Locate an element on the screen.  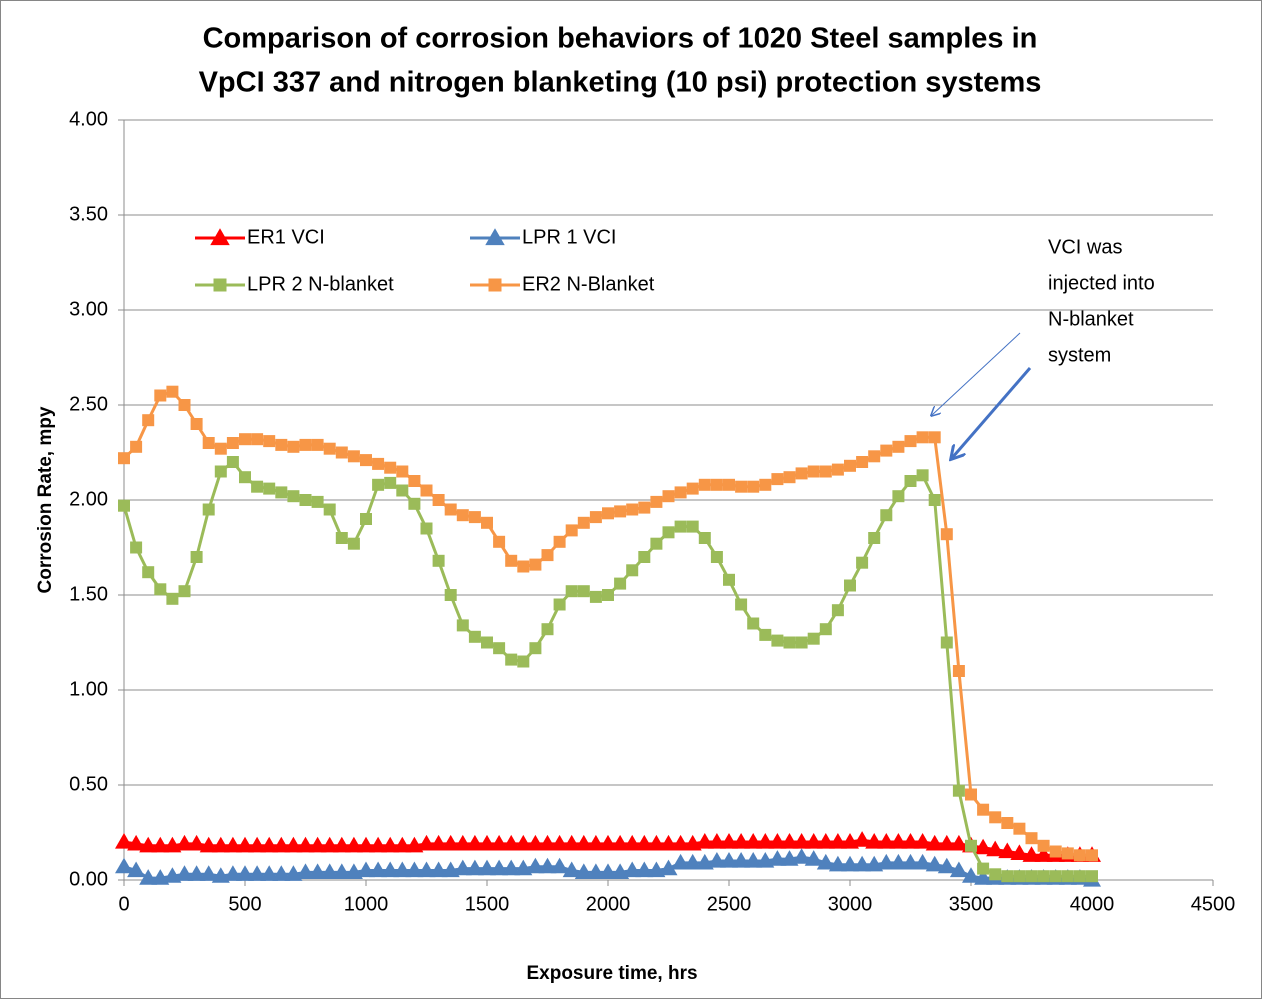
legend-marker is located at coordinates (220, 285).